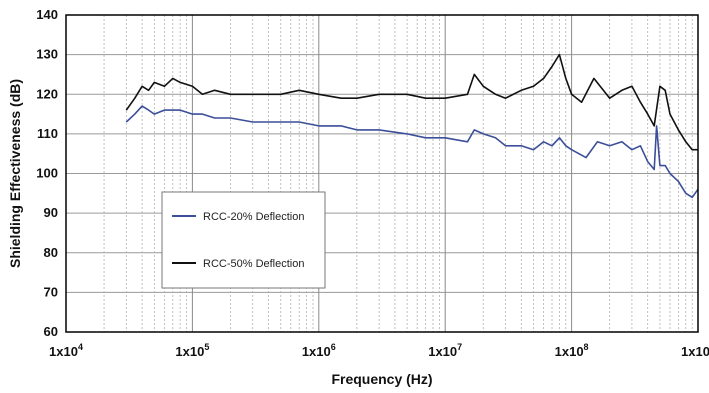 The width and height of the screenshot is (709, 393). Describe the element at coordinates (381, 379) in the screenshot. I see `x-axis-title: Frequency (Hz)` at that location.